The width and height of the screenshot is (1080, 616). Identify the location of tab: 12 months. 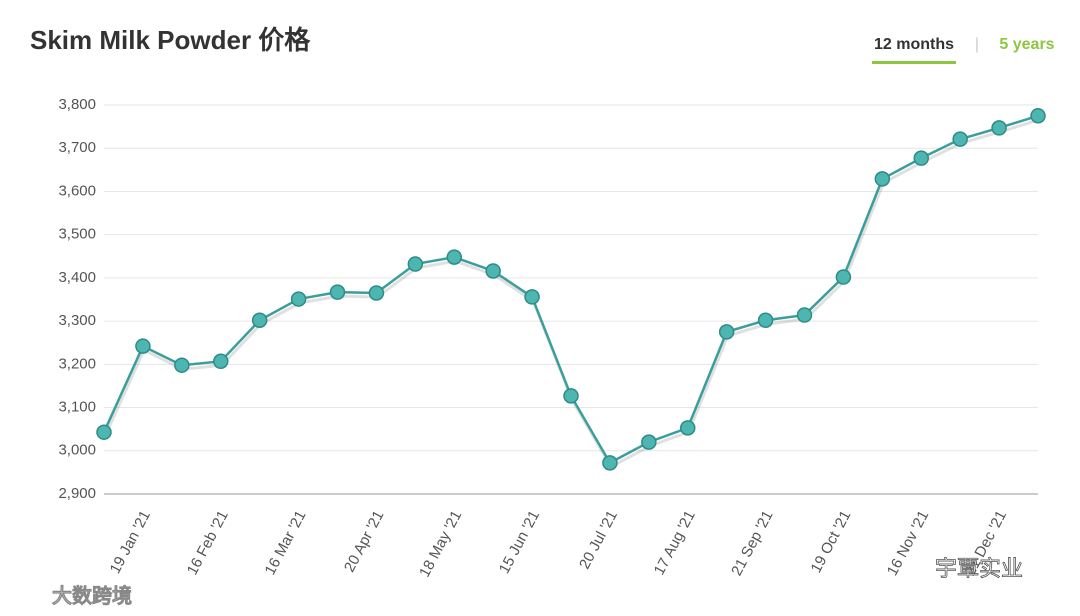
(914, 44).